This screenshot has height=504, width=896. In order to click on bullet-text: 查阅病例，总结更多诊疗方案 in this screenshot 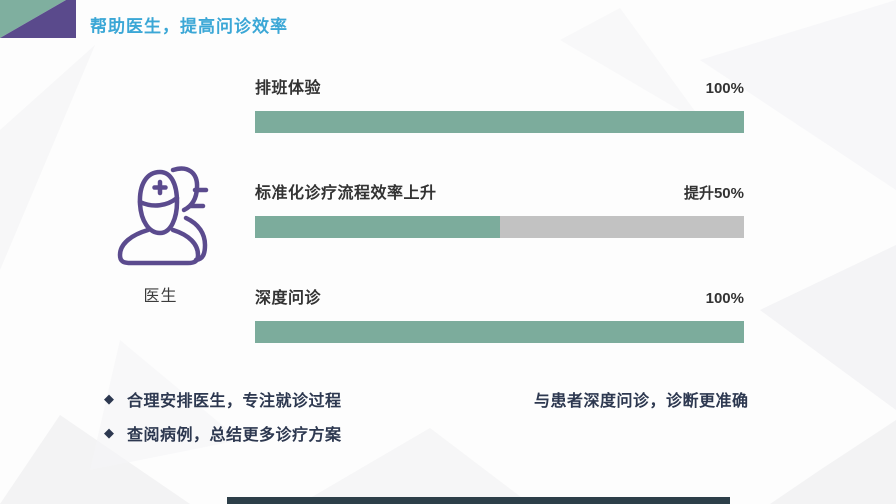, I will do `click(234, 435)`.